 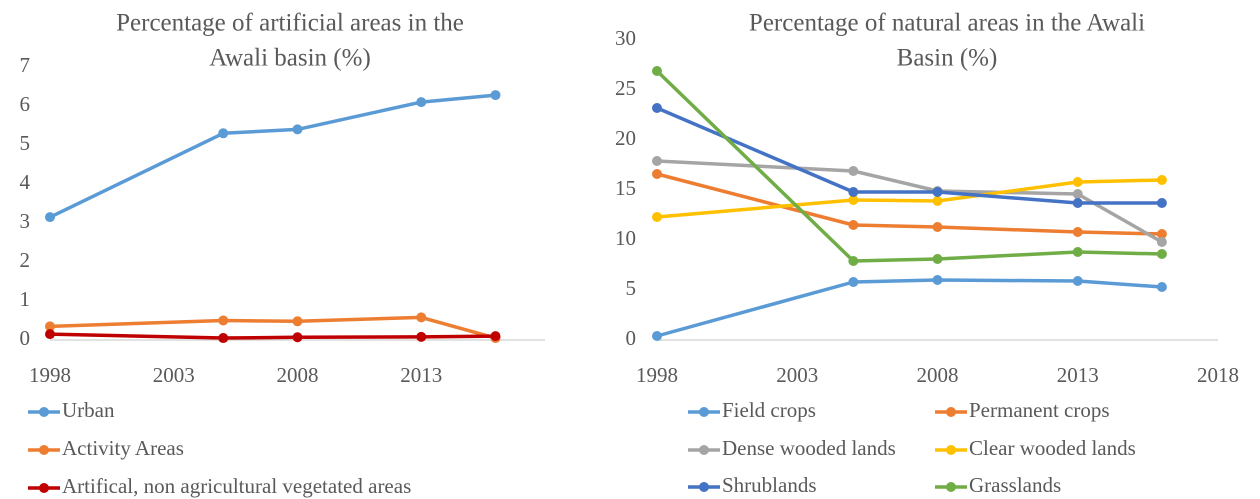 I want to click on legend-label: Dense wooded lands, so click(x=809, y=448).